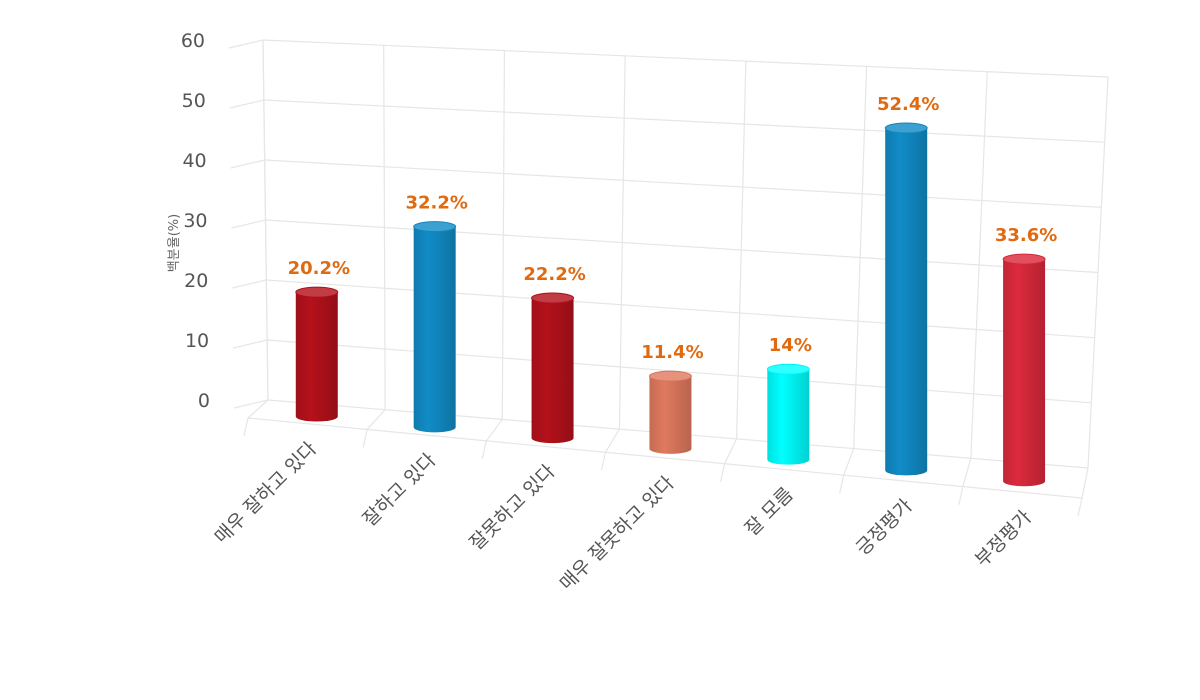 Image resolution: width=1200 pixels, height=700 pixels. What do you see at coordinates (319, 268) in the screenshot?
I see `data-label: 20.2%` at bounding box center [319, 268].